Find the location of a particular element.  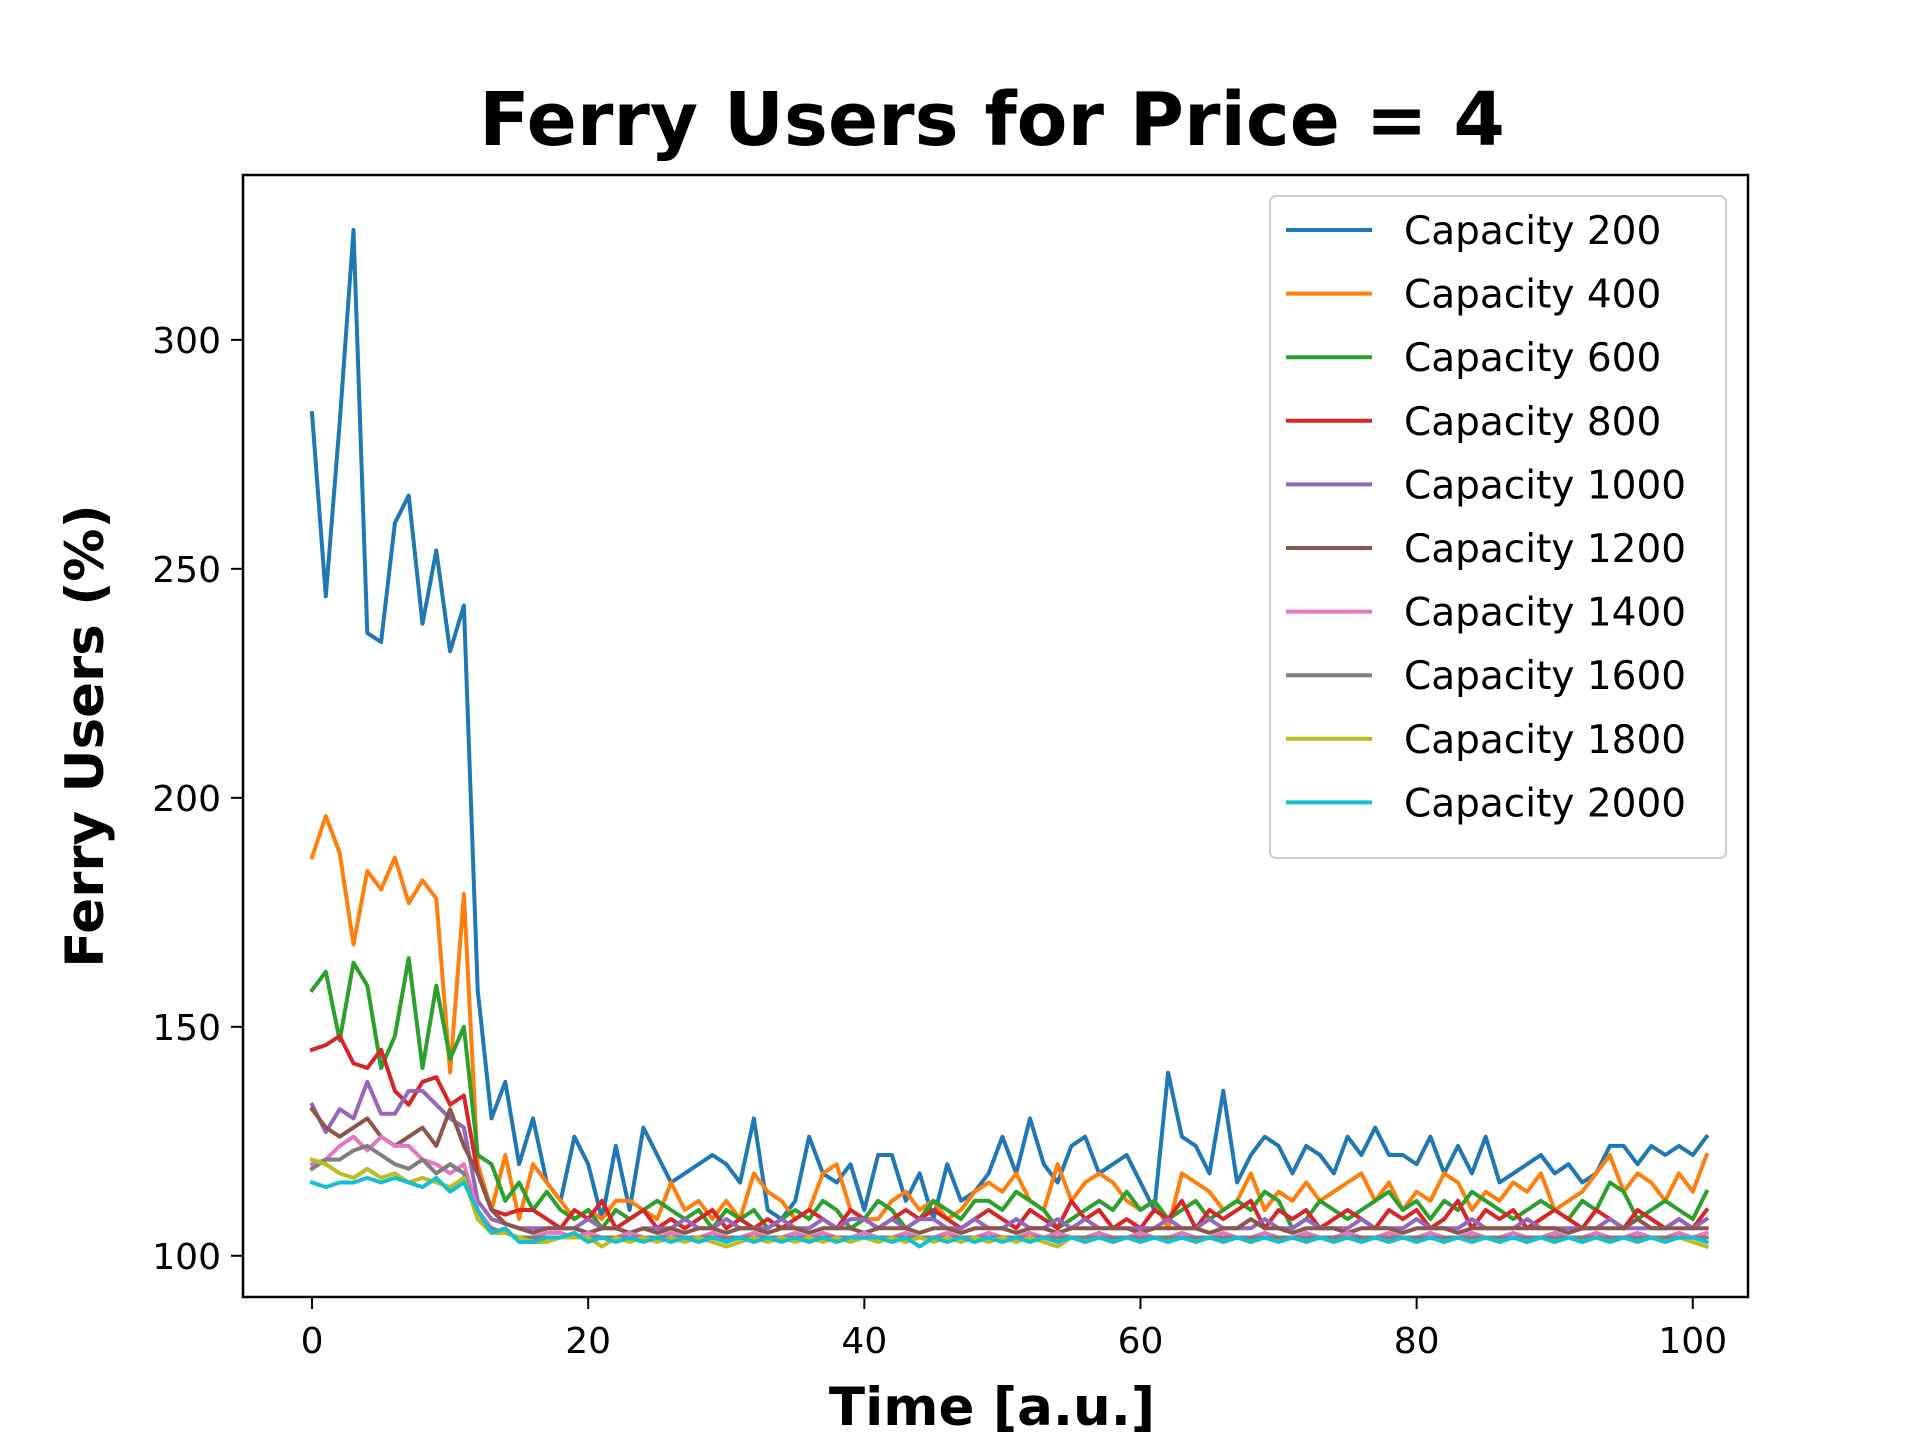

legend-label-7: Capacity 1600 is located at coordinates (1545, 676).